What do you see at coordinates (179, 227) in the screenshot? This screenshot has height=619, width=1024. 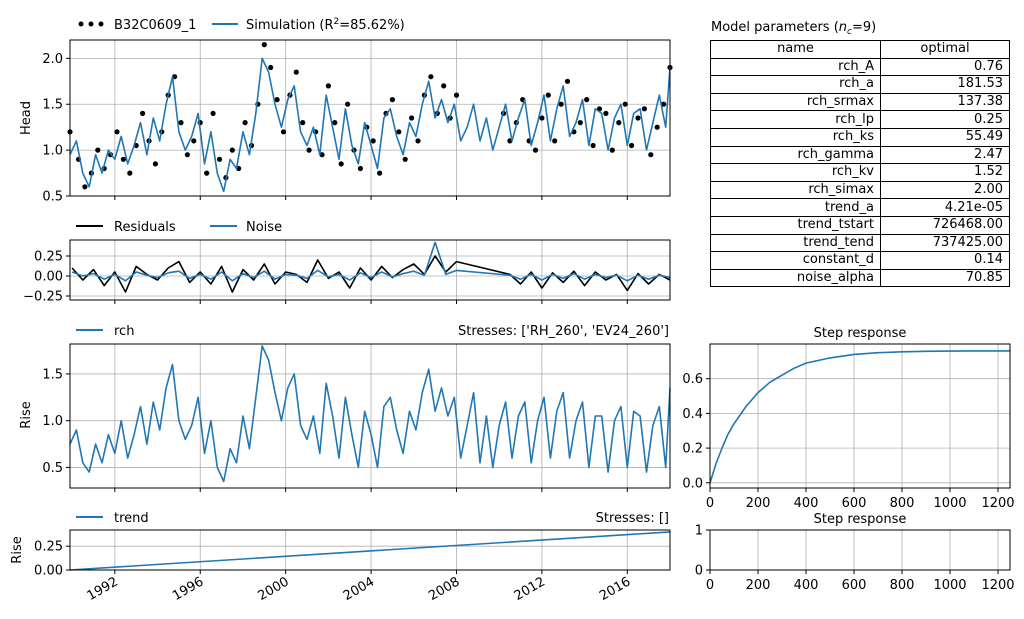 I see `residuals-legend: Residuals Noise` at bounding box center [179, 227].